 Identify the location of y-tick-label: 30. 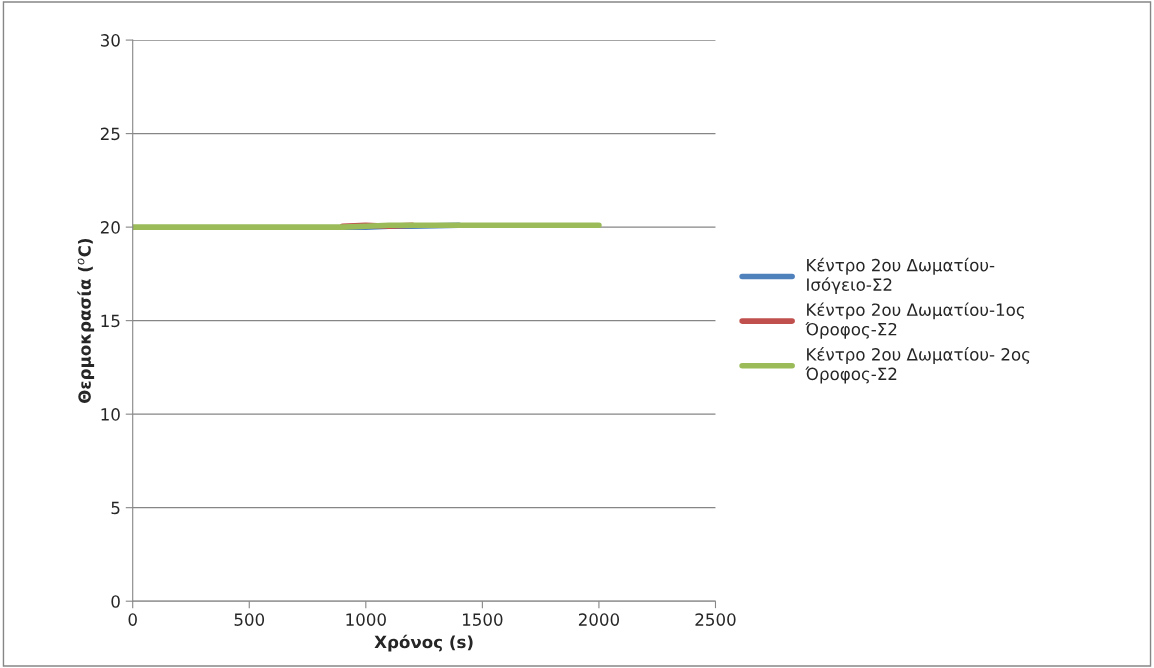
(110, 40).